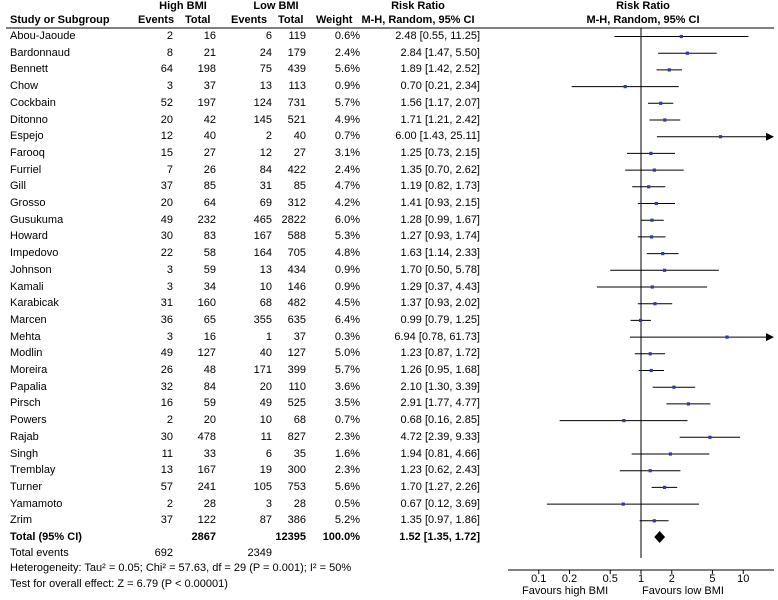  What do you see at coordinates (347, 253) in the screenshot?
I see `study-weight: 4.8%` at bounding box center [347, 253].